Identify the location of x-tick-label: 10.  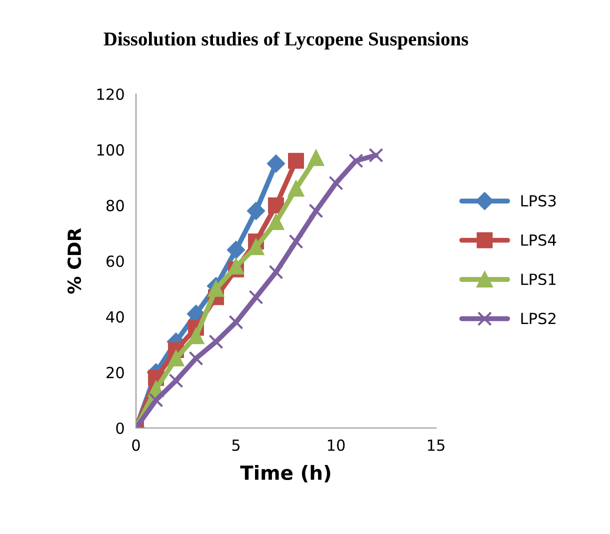
(336, 445).